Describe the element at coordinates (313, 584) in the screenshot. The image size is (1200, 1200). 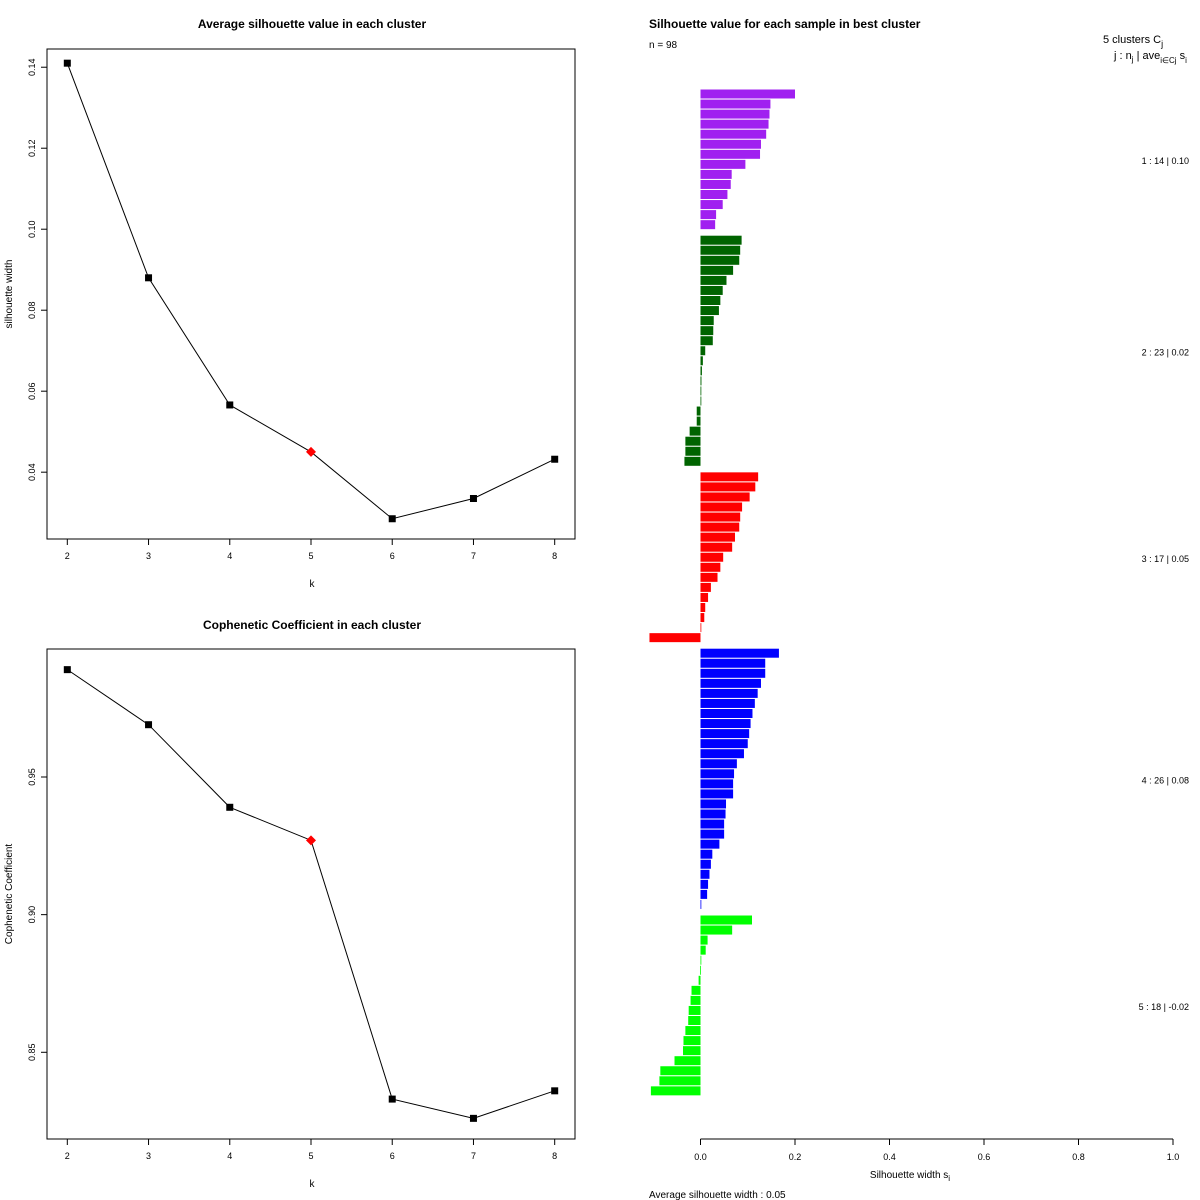
I see `x-axis-label: k` at that location.